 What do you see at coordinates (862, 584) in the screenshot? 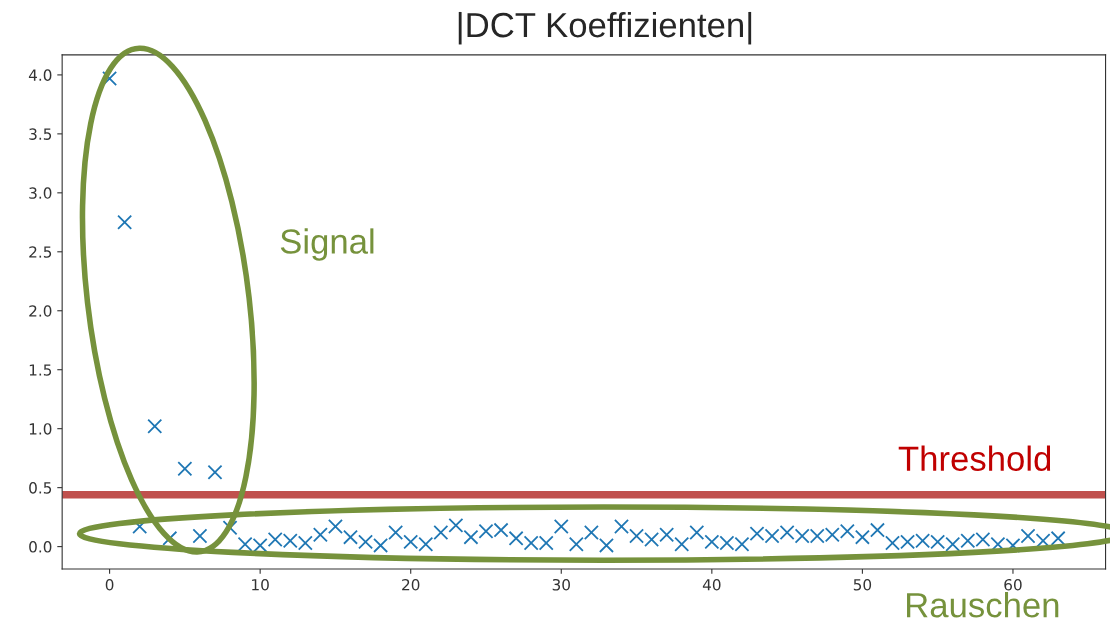
I see `x-tick-label: 50` at bounding box center [862, 584].